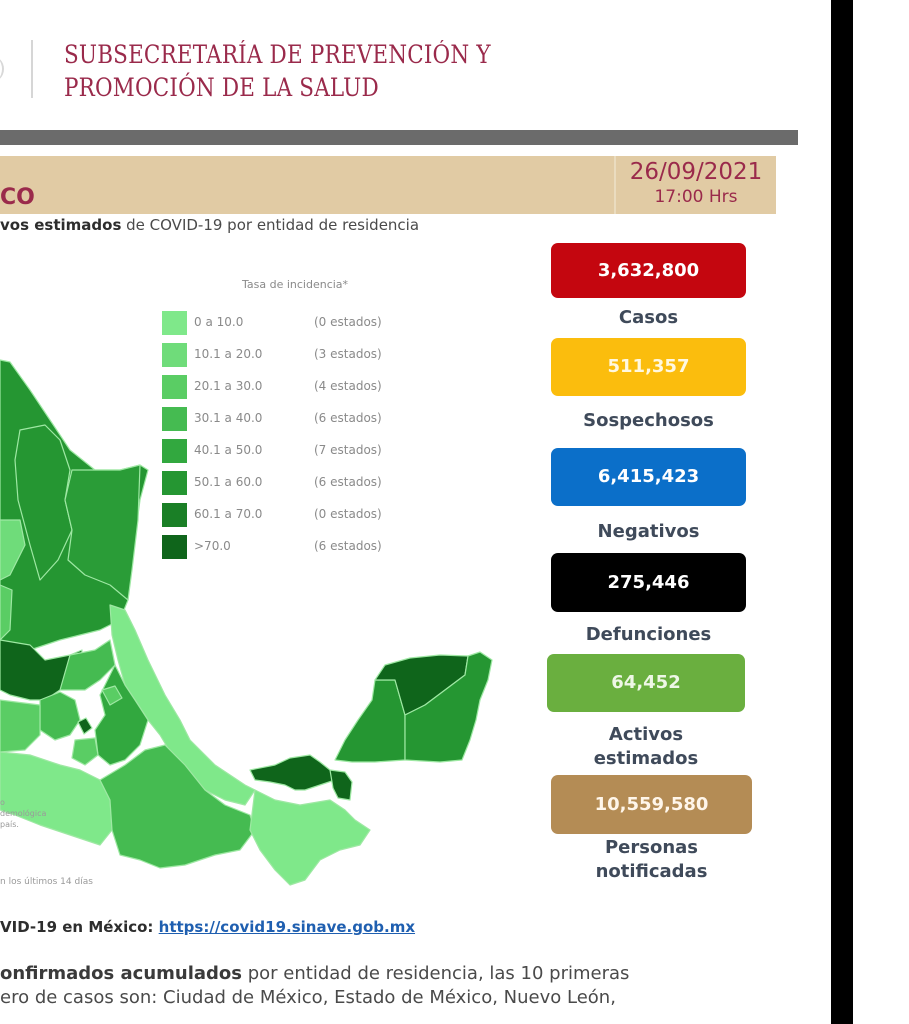 The height and width of the screenshot is (1024, 909). What do you see at coordinates (651, 847) in the screenshot?
I see `stat-notificadas-label-l1: Personas` at bounding box center [651, 847].